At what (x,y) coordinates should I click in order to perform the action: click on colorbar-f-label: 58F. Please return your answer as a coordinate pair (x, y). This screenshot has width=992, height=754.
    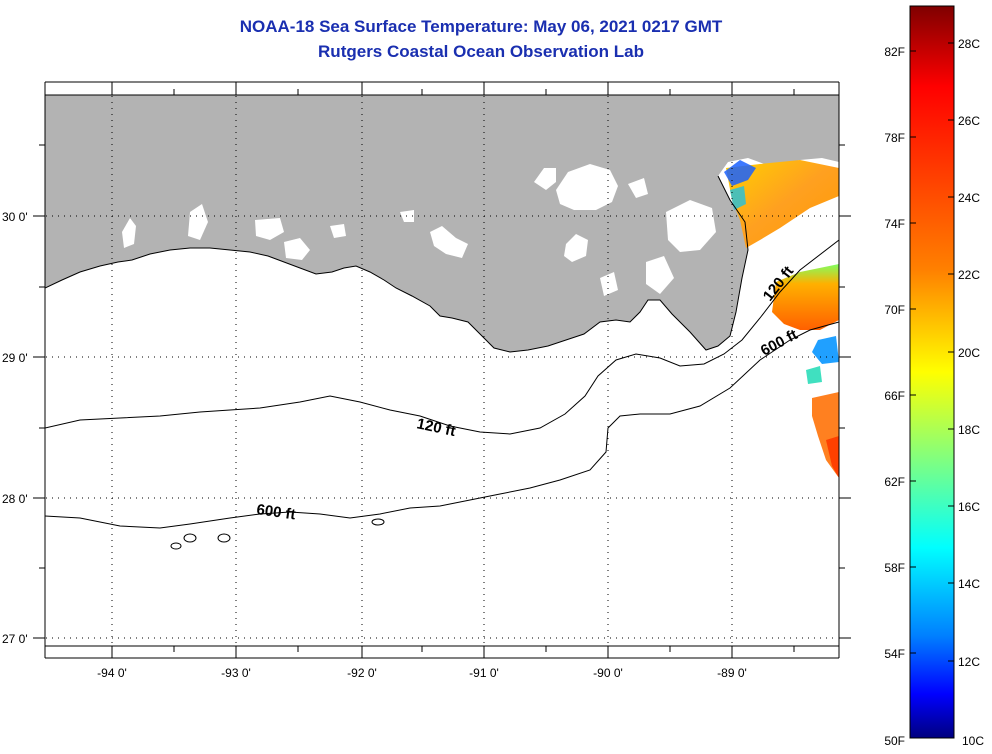
    Looking at the image, I should click on (894, 568).